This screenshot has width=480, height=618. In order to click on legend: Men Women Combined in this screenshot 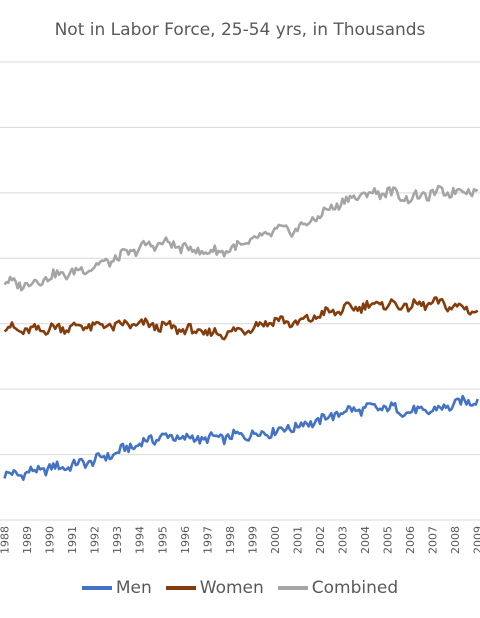, I will do `click(240, 588)`.